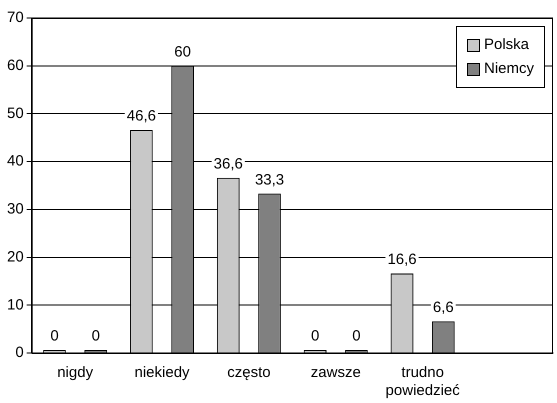  Describe the element at coordinates (15, 65) in the screenshot. I see `y-tick-label: 60` at that location.